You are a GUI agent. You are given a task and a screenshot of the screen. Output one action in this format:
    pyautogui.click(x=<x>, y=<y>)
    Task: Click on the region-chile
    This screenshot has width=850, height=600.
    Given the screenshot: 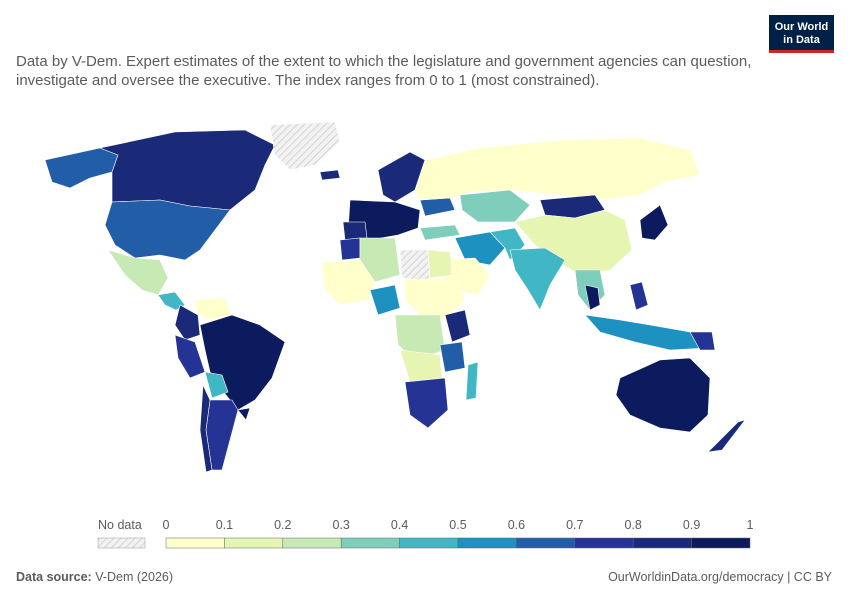 What is the action you would take?
    pyautogui.click(x=206, y=428)
    